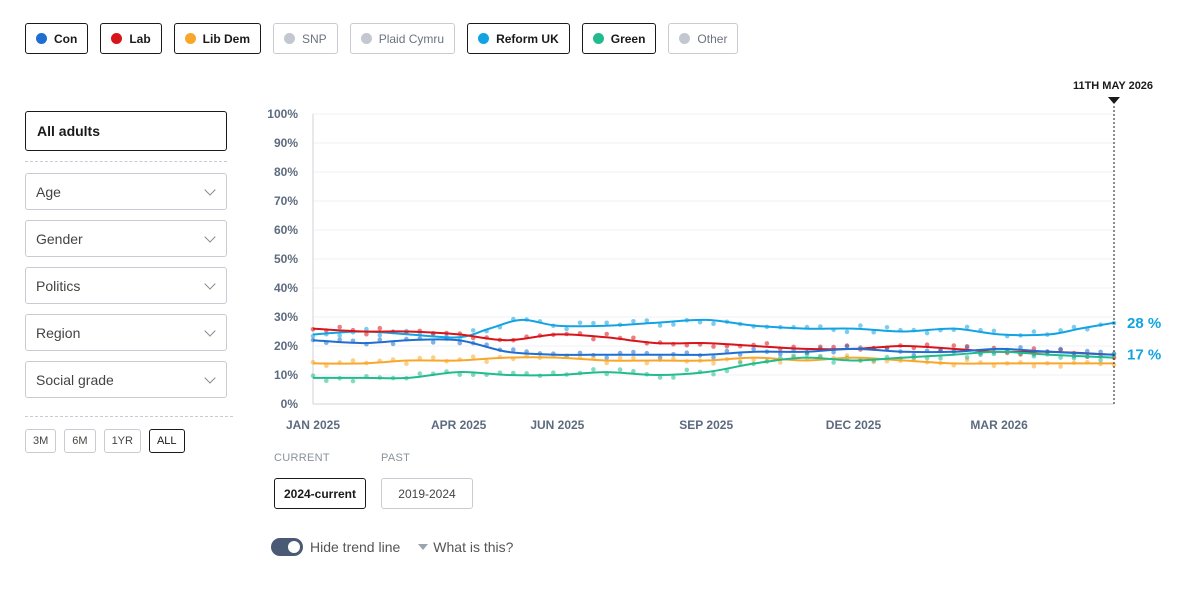 The height and width of the screenshot is (590, 1200). Describe the element at coordinates (122, 441) in the screenshot. I see `range-button-1yr: 1YR` at that location.